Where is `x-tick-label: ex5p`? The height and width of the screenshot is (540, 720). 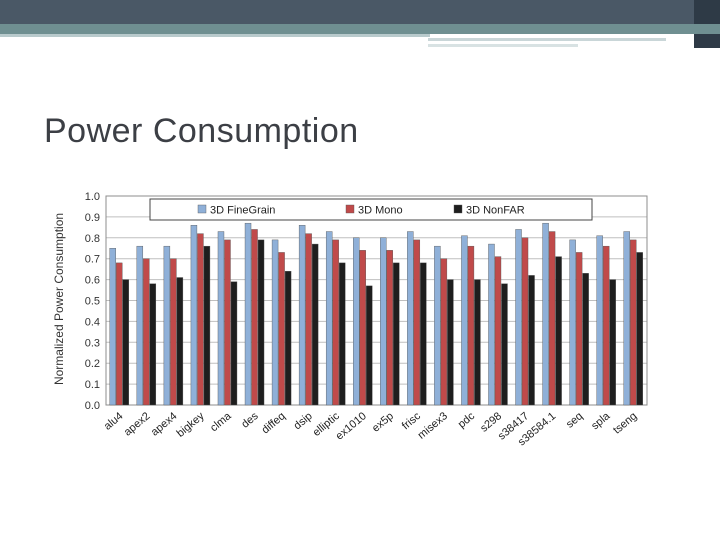 x-tick-label: ex5p is located at coordinates (383, 422).